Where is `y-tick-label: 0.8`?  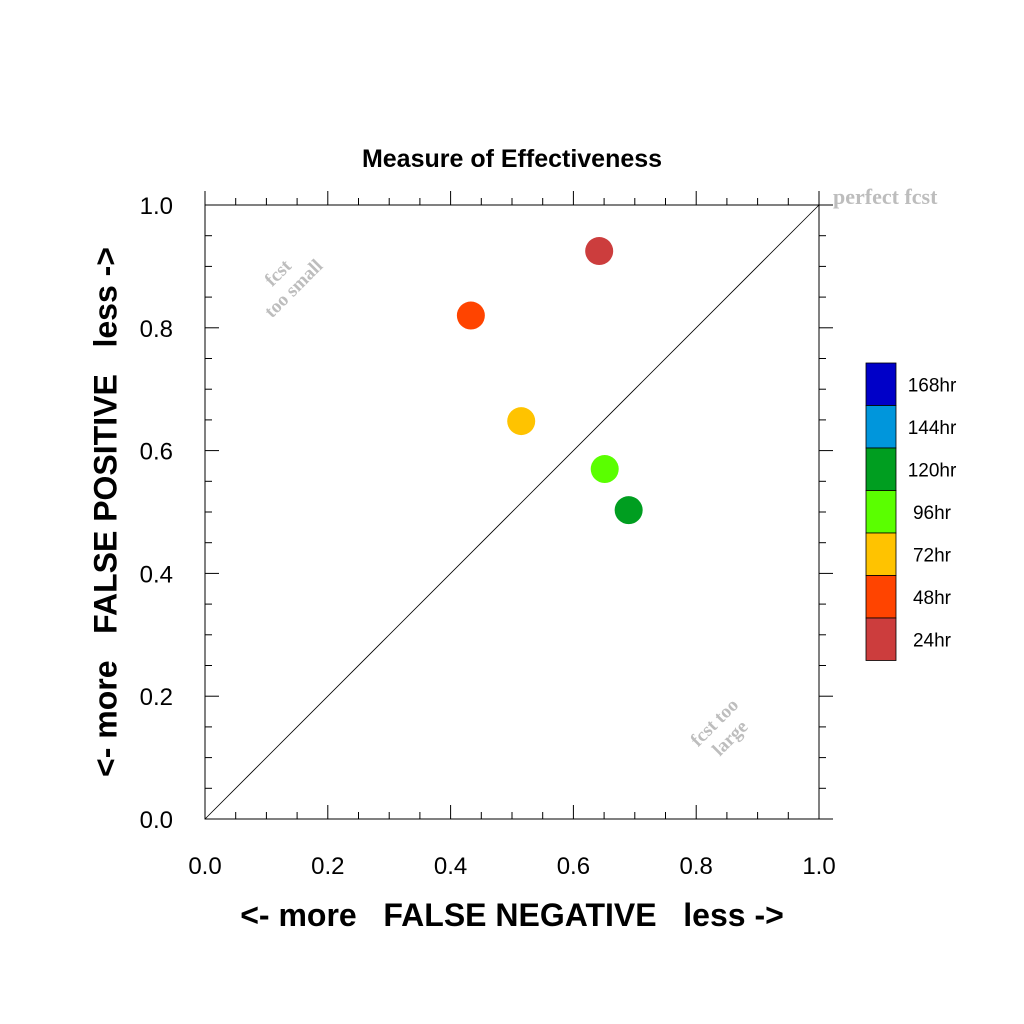
y-tick-label: 0.8 is located at coordinates (156, 329).